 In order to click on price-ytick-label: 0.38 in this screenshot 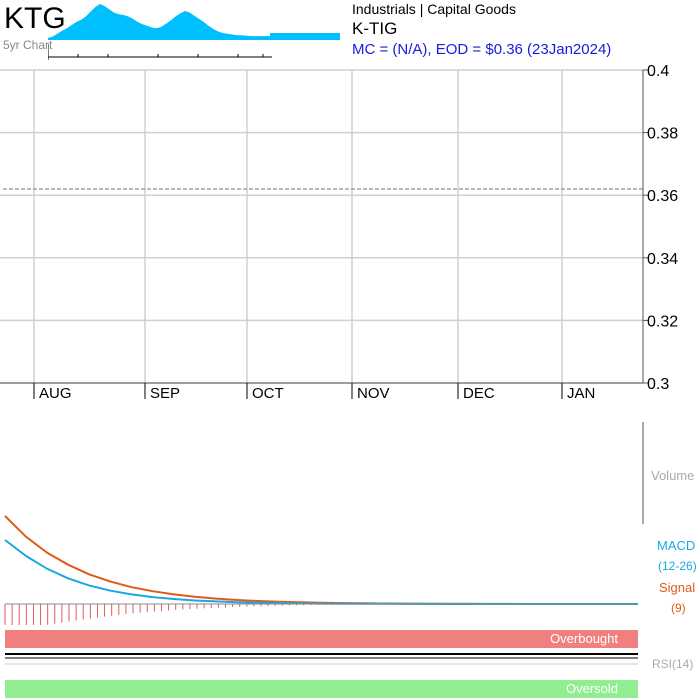, I will do `click(662, 134)`.